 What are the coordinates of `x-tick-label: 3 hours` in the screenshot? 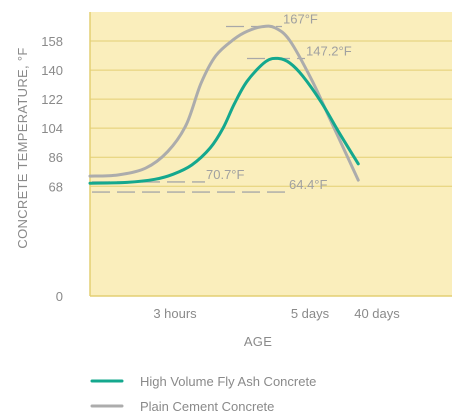 It's located at (175, 313).